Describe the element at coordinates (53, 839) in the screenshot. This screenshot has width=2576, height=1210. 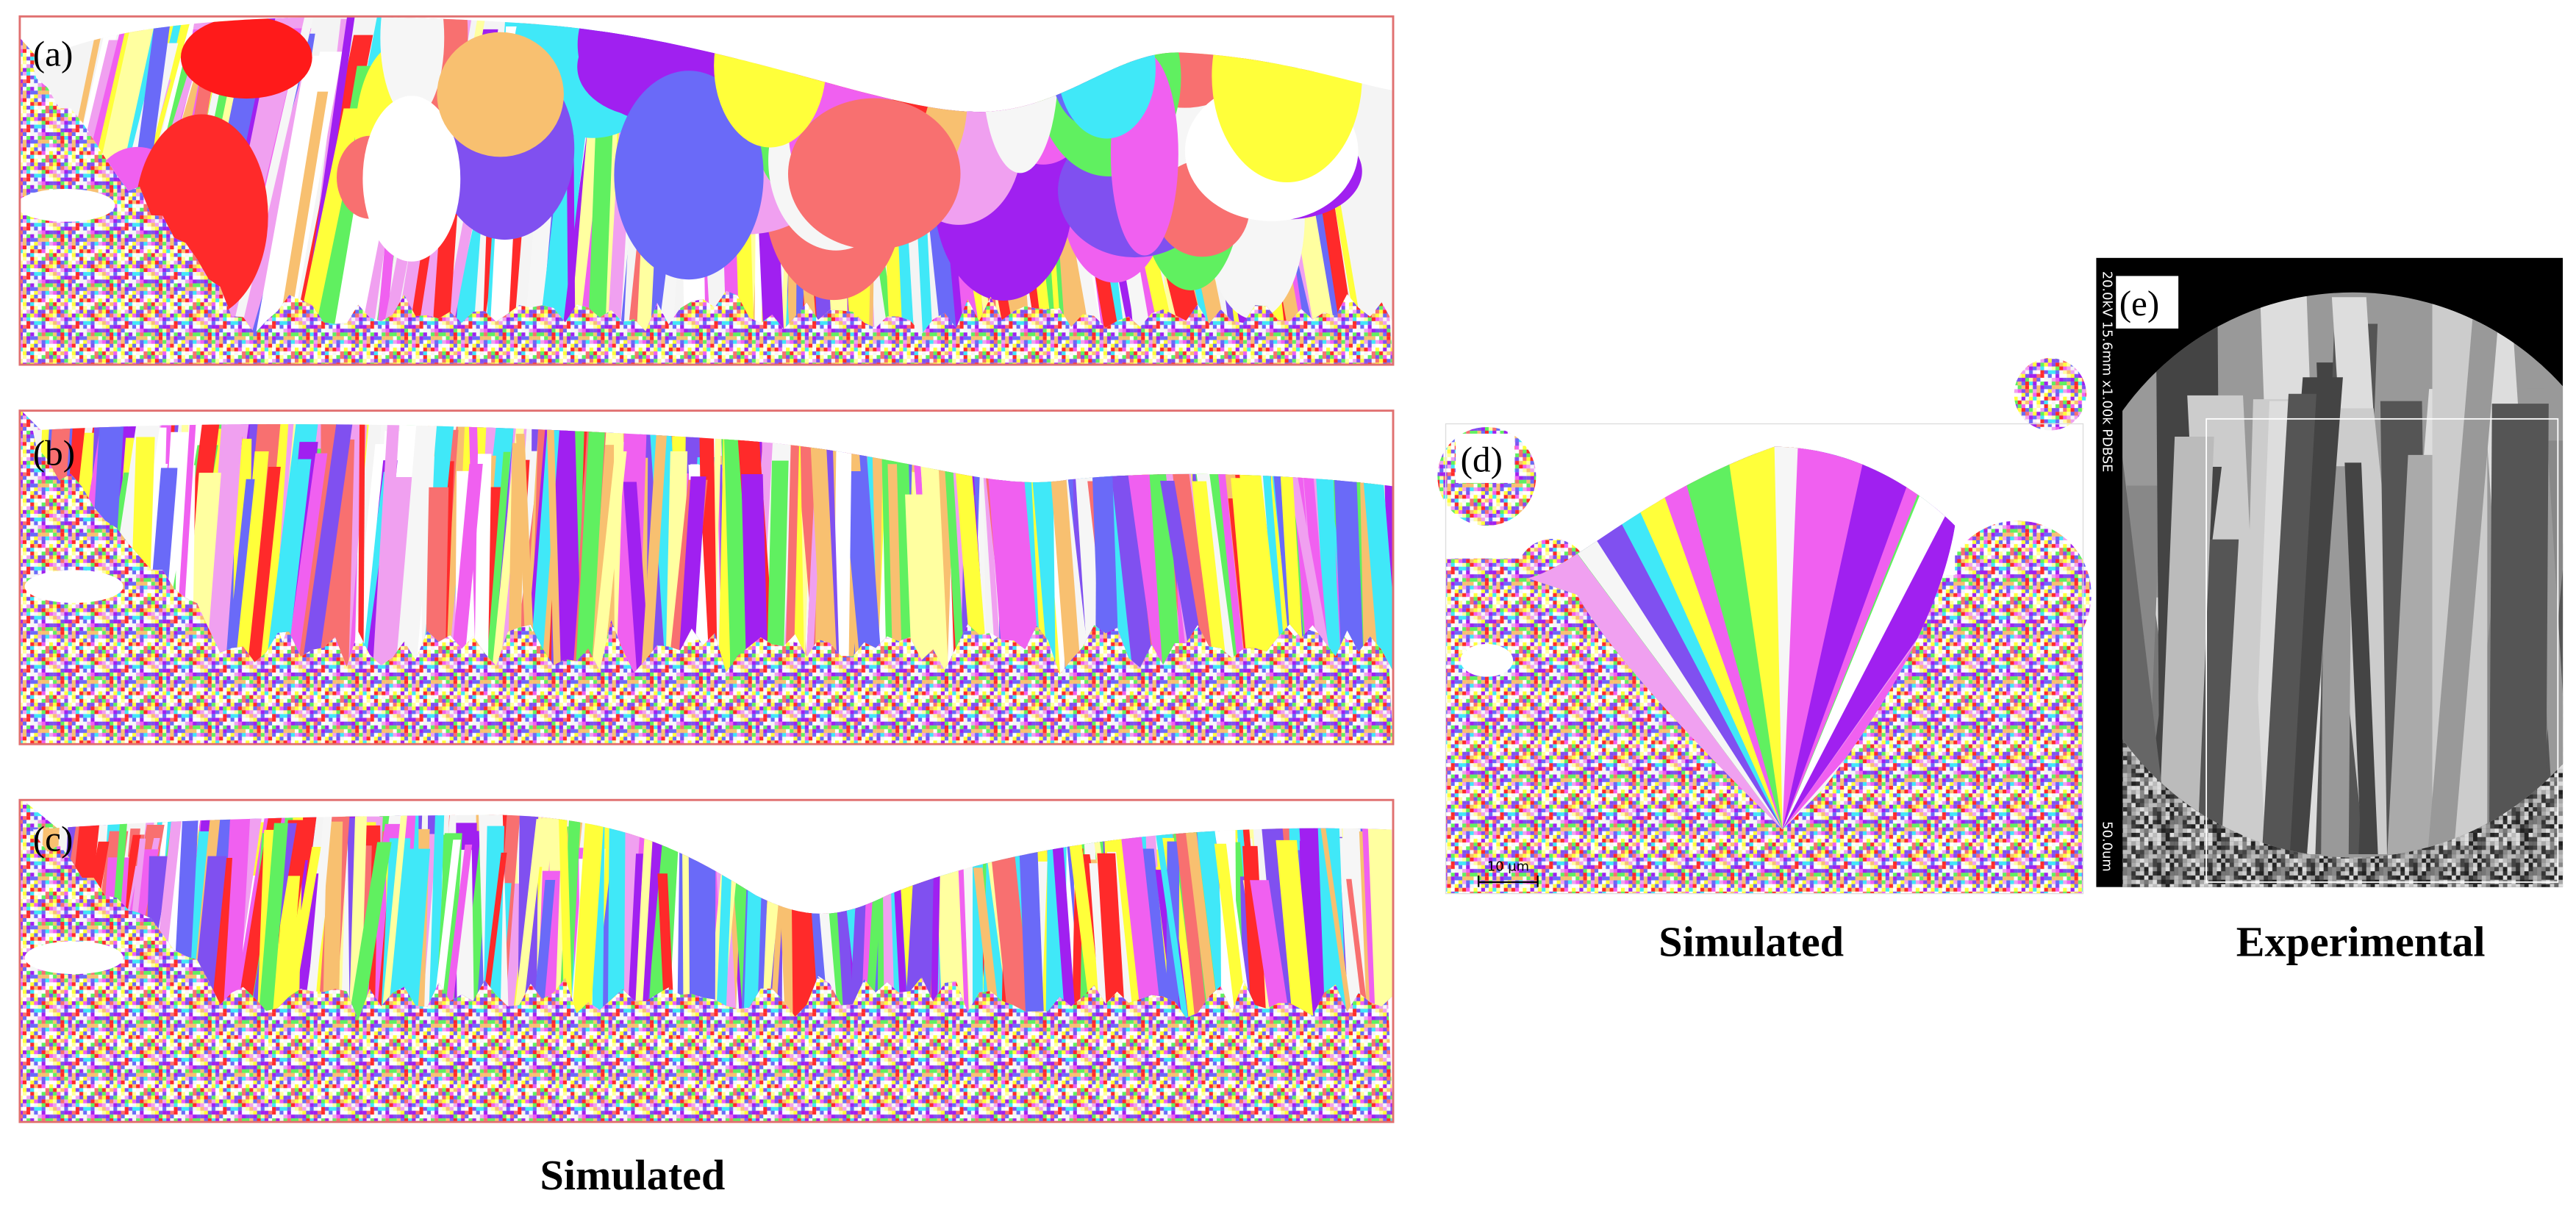
I see `panel-label: (c)` at that location.